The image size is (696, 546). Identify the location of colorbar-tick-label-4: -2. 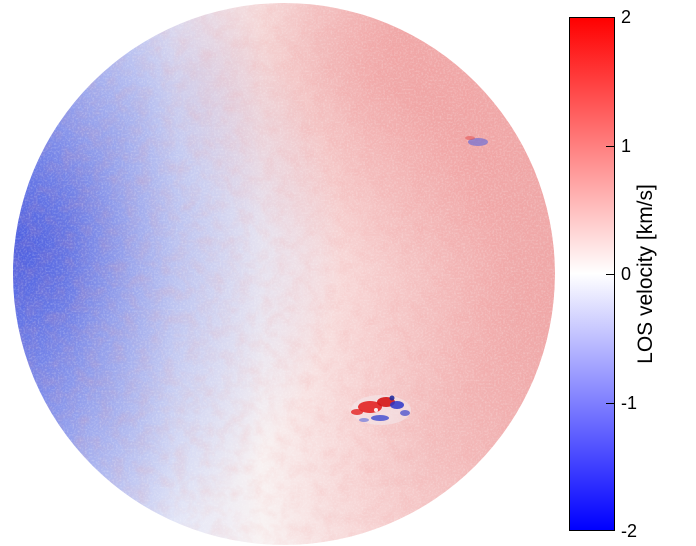
(629, 531).